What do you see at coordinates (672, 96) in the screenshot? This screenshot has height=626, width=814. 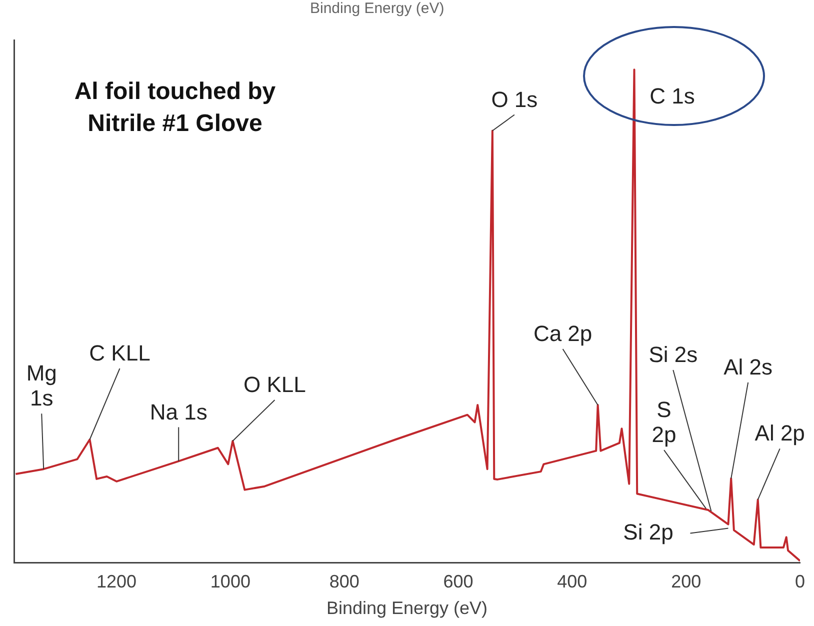 I see `annotation: C 1s` at bounding box center [672, 96].